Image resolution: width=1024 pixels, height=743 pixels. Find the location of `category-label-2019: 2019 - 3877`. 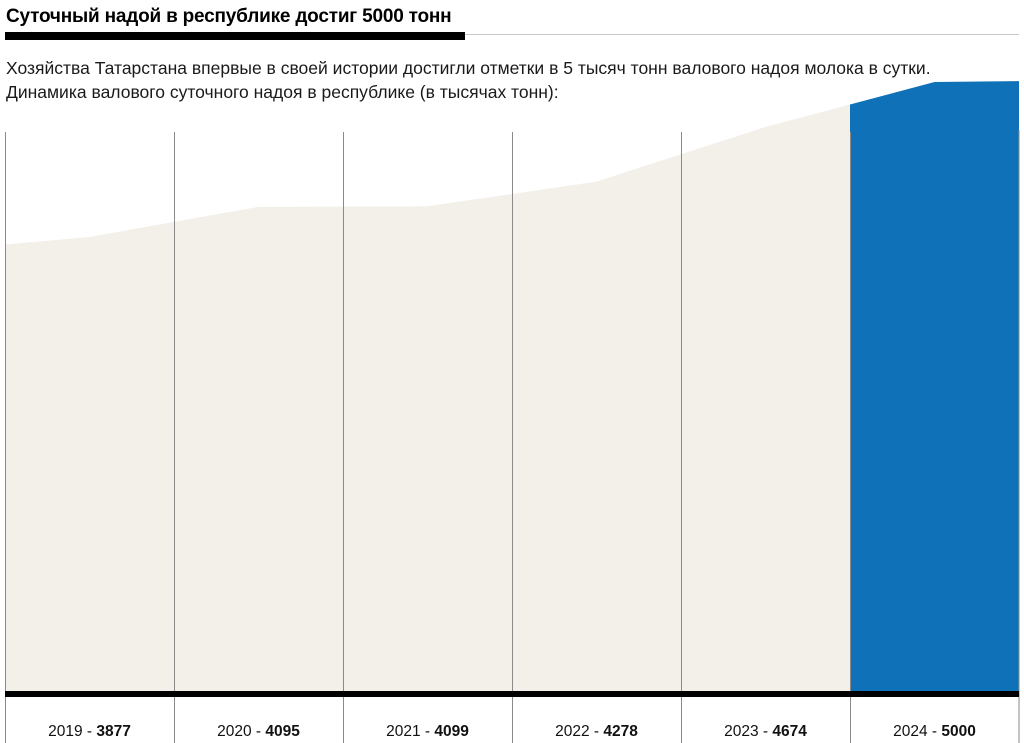

category-label-2019: 2019 - 3877 is located at coordinates (89, 731).